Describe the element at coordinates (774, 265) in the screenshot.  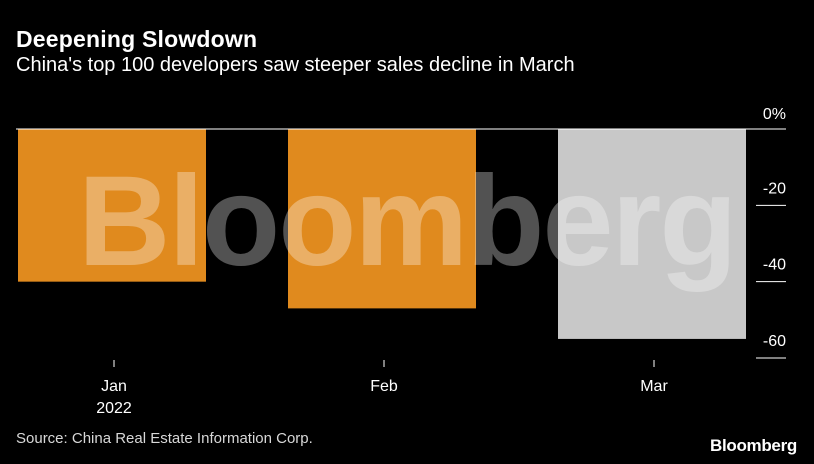
I see `y-tick-label: -40` at that location.